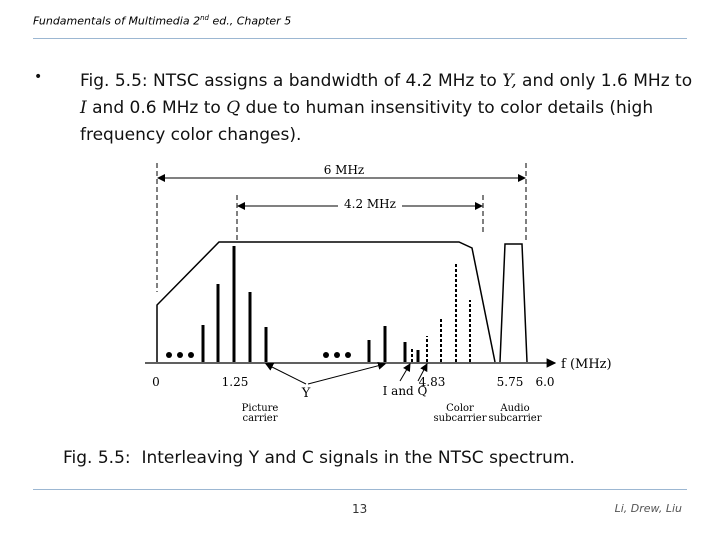 This screenshot has height=540, width=720. What do you see at coordinates (259, 418) in the screenshot?
I see `picture-carrier-label: carrier` at bounding box center [259, 418].